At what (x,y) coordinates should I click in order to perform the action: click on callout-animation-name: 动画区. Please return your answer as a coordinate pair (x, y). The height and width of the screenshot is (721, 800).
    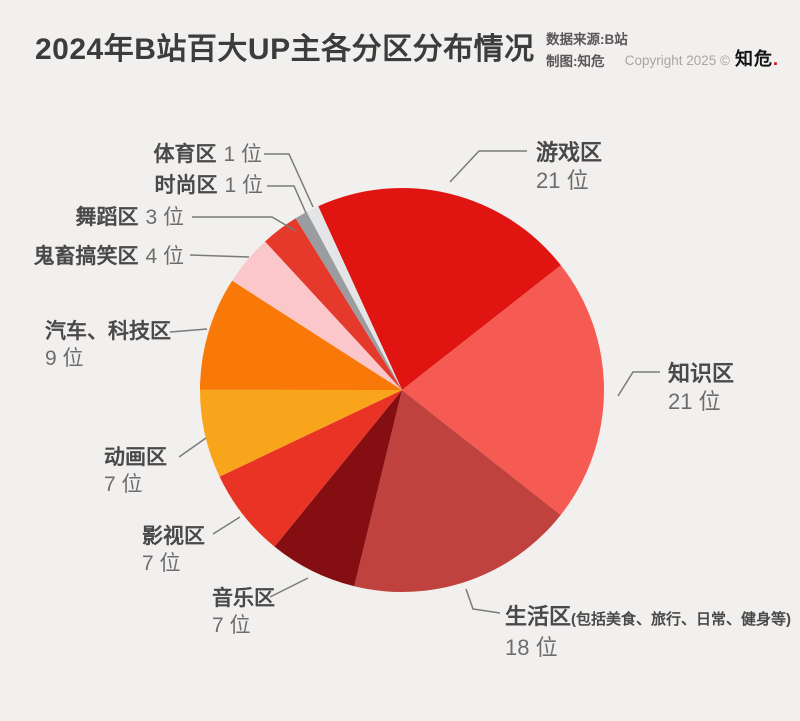
    Looking at the image, I should click on (135, 457).